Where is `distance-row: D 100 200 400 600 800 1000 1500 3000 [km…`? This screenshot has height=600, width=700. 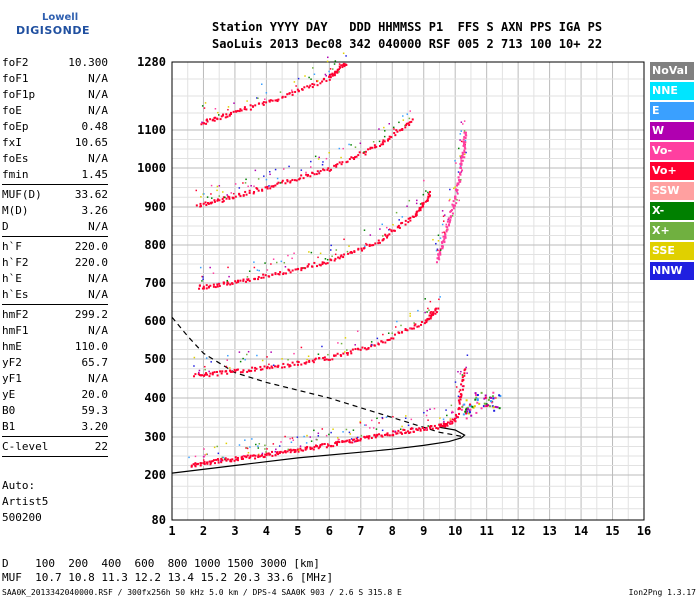
distance-row: D 100 200 400 600 800 1000 1500 3000 [km… is located at coordinates (161, 563).